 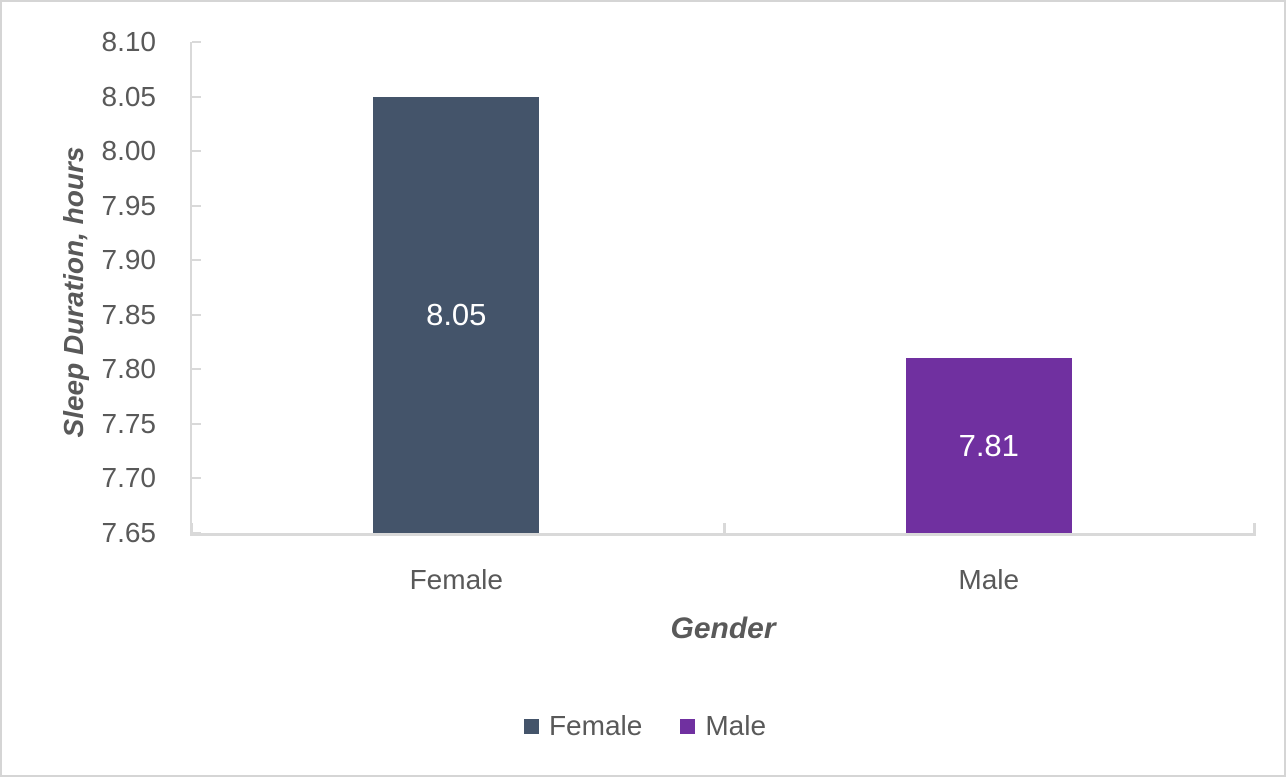 What do you see at coordinates (736, 725) in the screenshot?
I see `legend-label: Male` at bounding box center [736, 725].